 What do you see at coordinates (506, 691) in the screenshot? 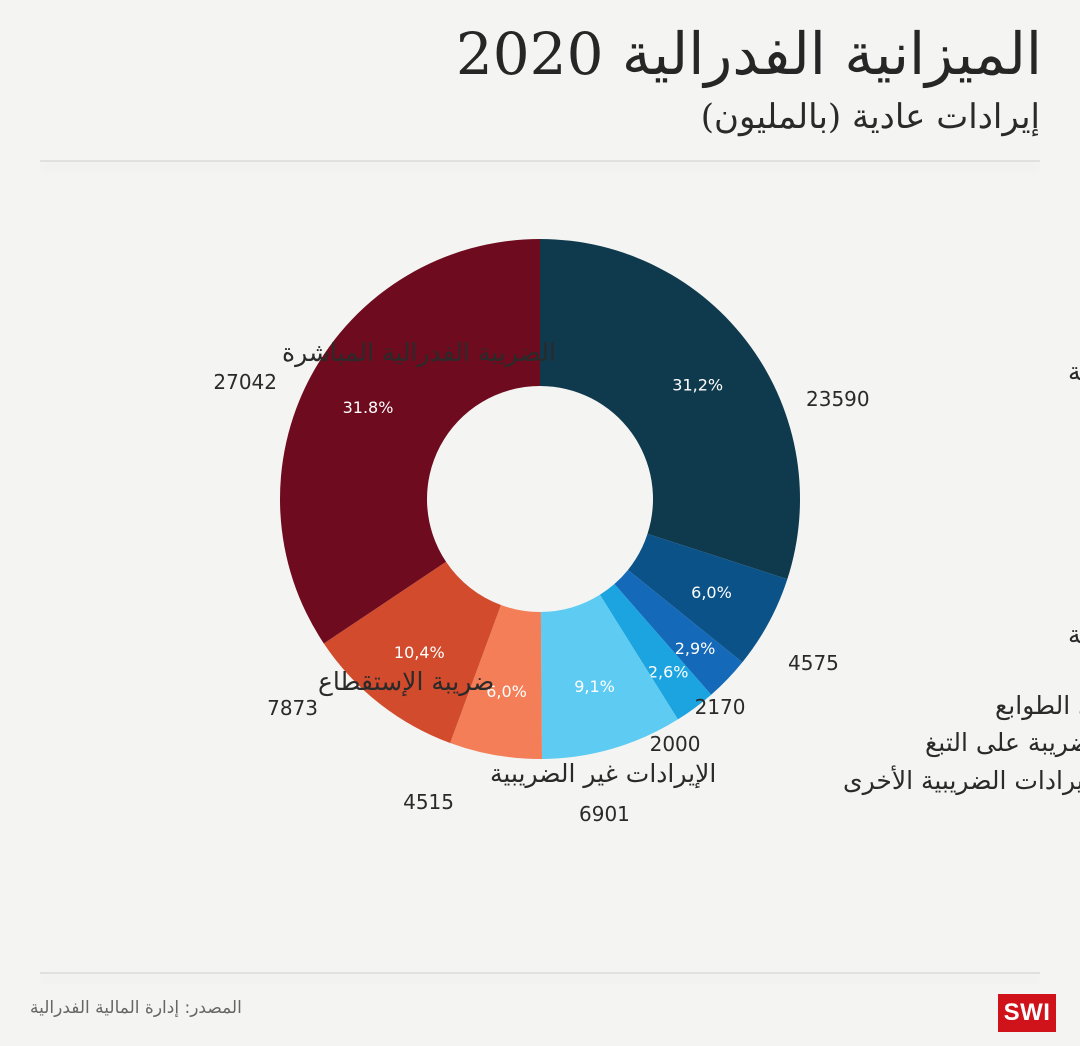
I see `slice-percent-label-6: 6,0%` at bounding box center [506, 691].